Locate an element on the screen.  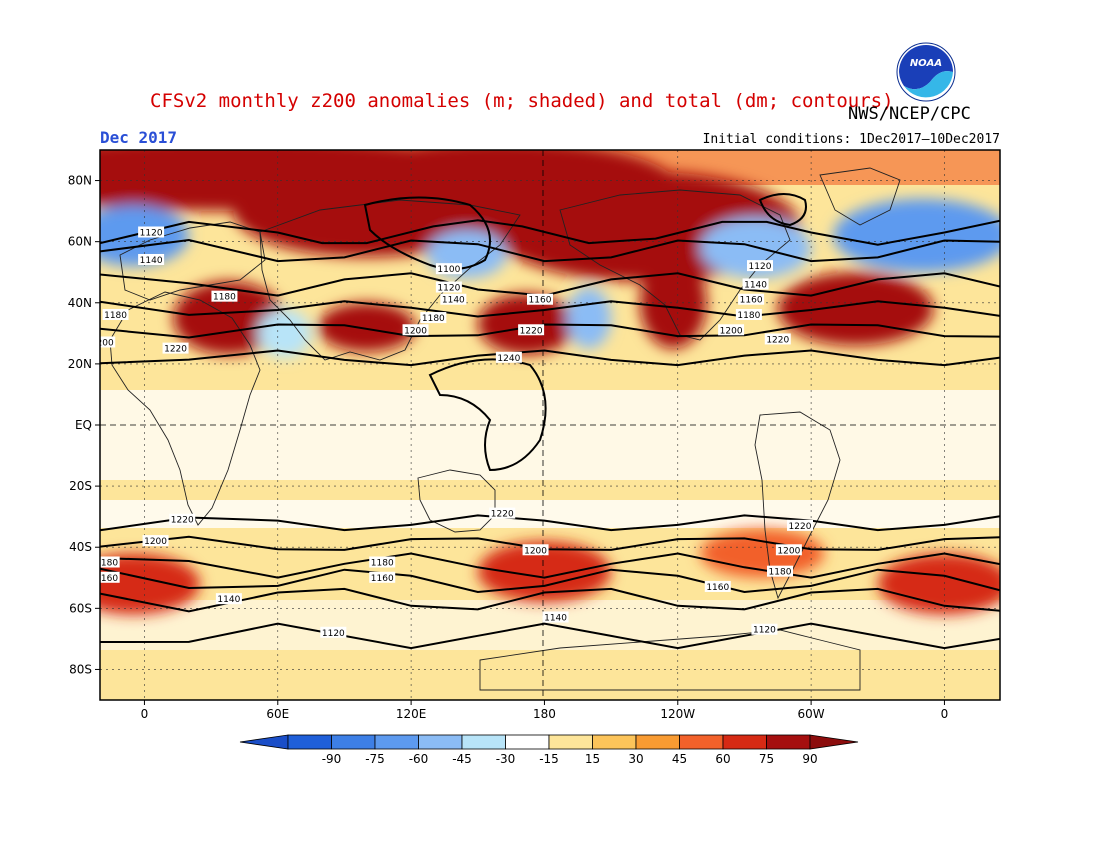
noaa-logo-text: NOAA is located at coordinates (926, 63).